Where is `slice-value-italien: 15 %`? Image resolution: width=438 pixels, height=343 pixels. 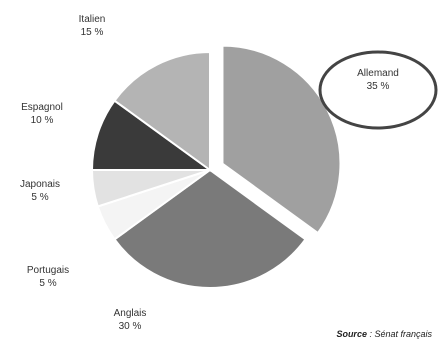
slice-value-italien: 15 % is located at coordinates (92, 32).